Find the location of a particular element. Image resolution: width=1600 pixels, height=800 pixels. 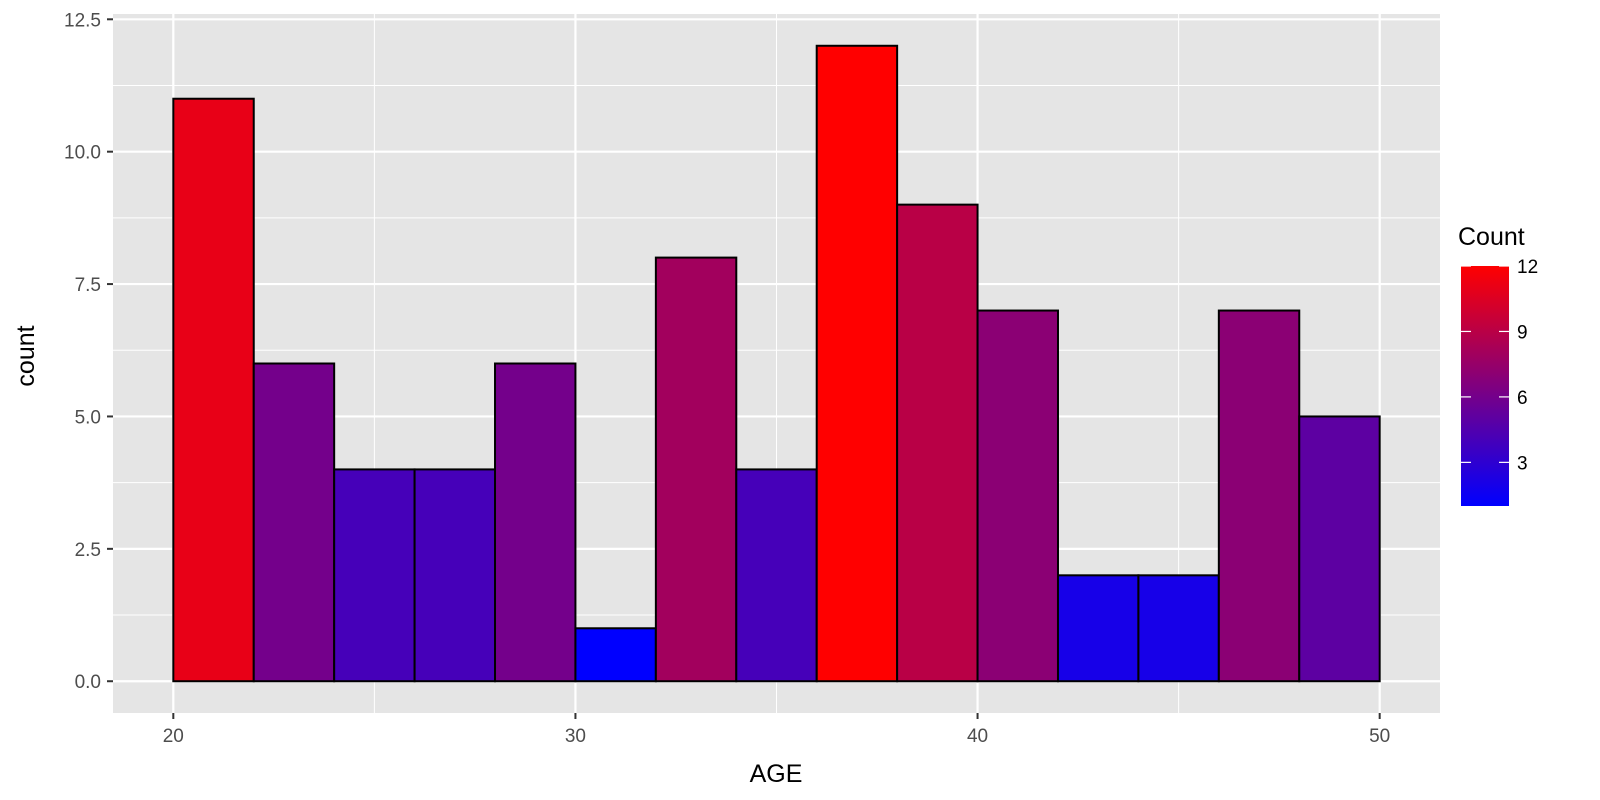

x-axis-title: AGE is located at coordinates (776, 774).